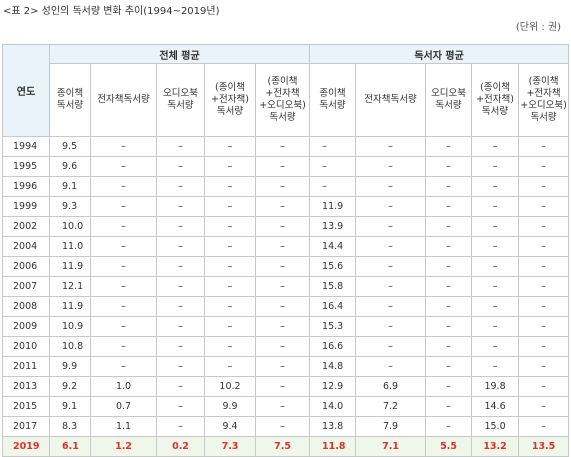 The height and width of the screenshot is (457, 571). Describe the element at coordinates (333, 386) in the screenshot. I see `value-cell: 12.9` at that location.